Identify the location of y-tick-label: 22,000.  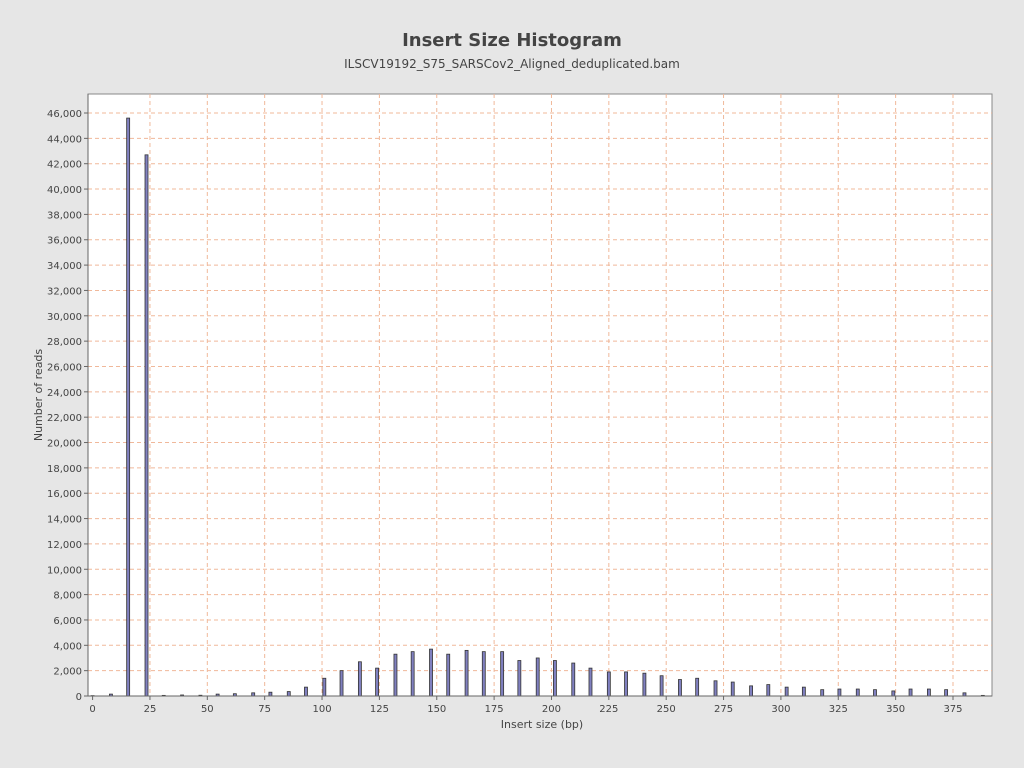
(64, 418).